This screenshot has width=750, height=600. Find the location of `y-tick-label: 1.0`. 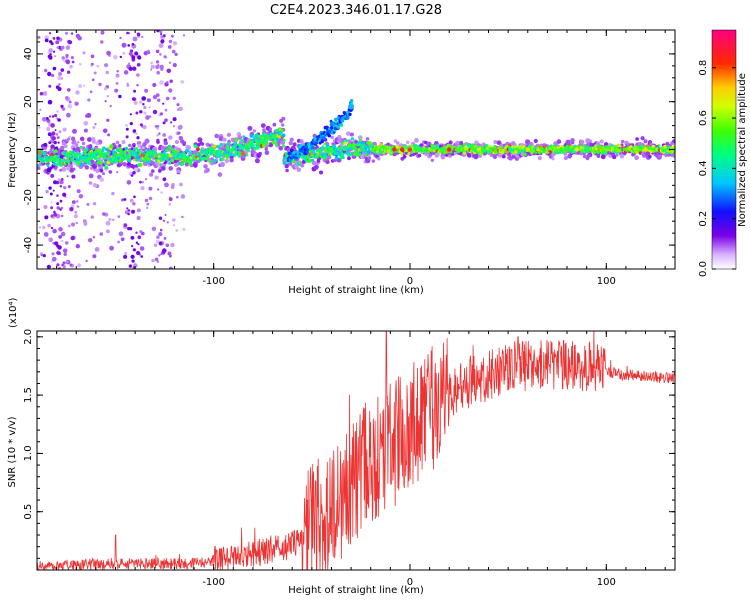

y-tick-label: 1.0 is located at coordinates (28, 453).